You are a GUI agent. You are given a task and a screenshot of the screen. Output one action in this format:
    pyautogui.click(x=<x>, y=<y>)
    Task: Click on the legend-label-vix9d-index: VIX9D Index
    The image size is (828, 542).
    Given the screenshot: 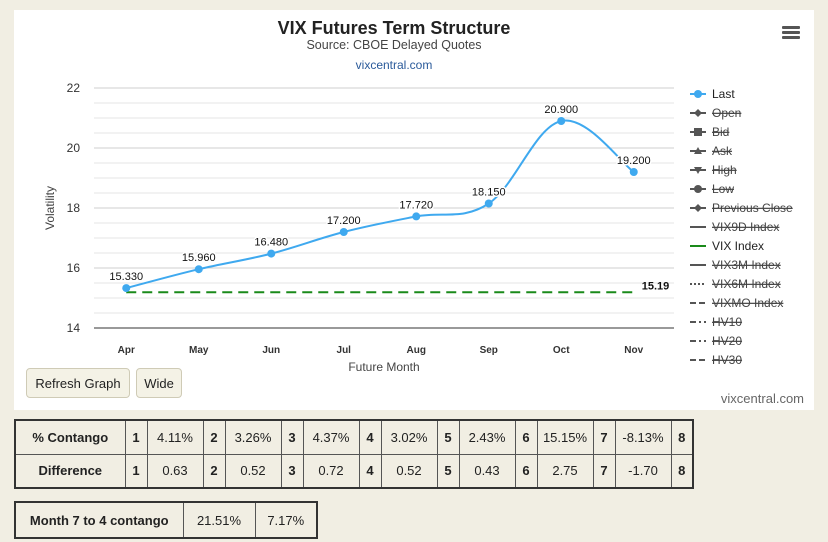 What is the action you would take?
    pyautogui.click(x=745, y=227)
    